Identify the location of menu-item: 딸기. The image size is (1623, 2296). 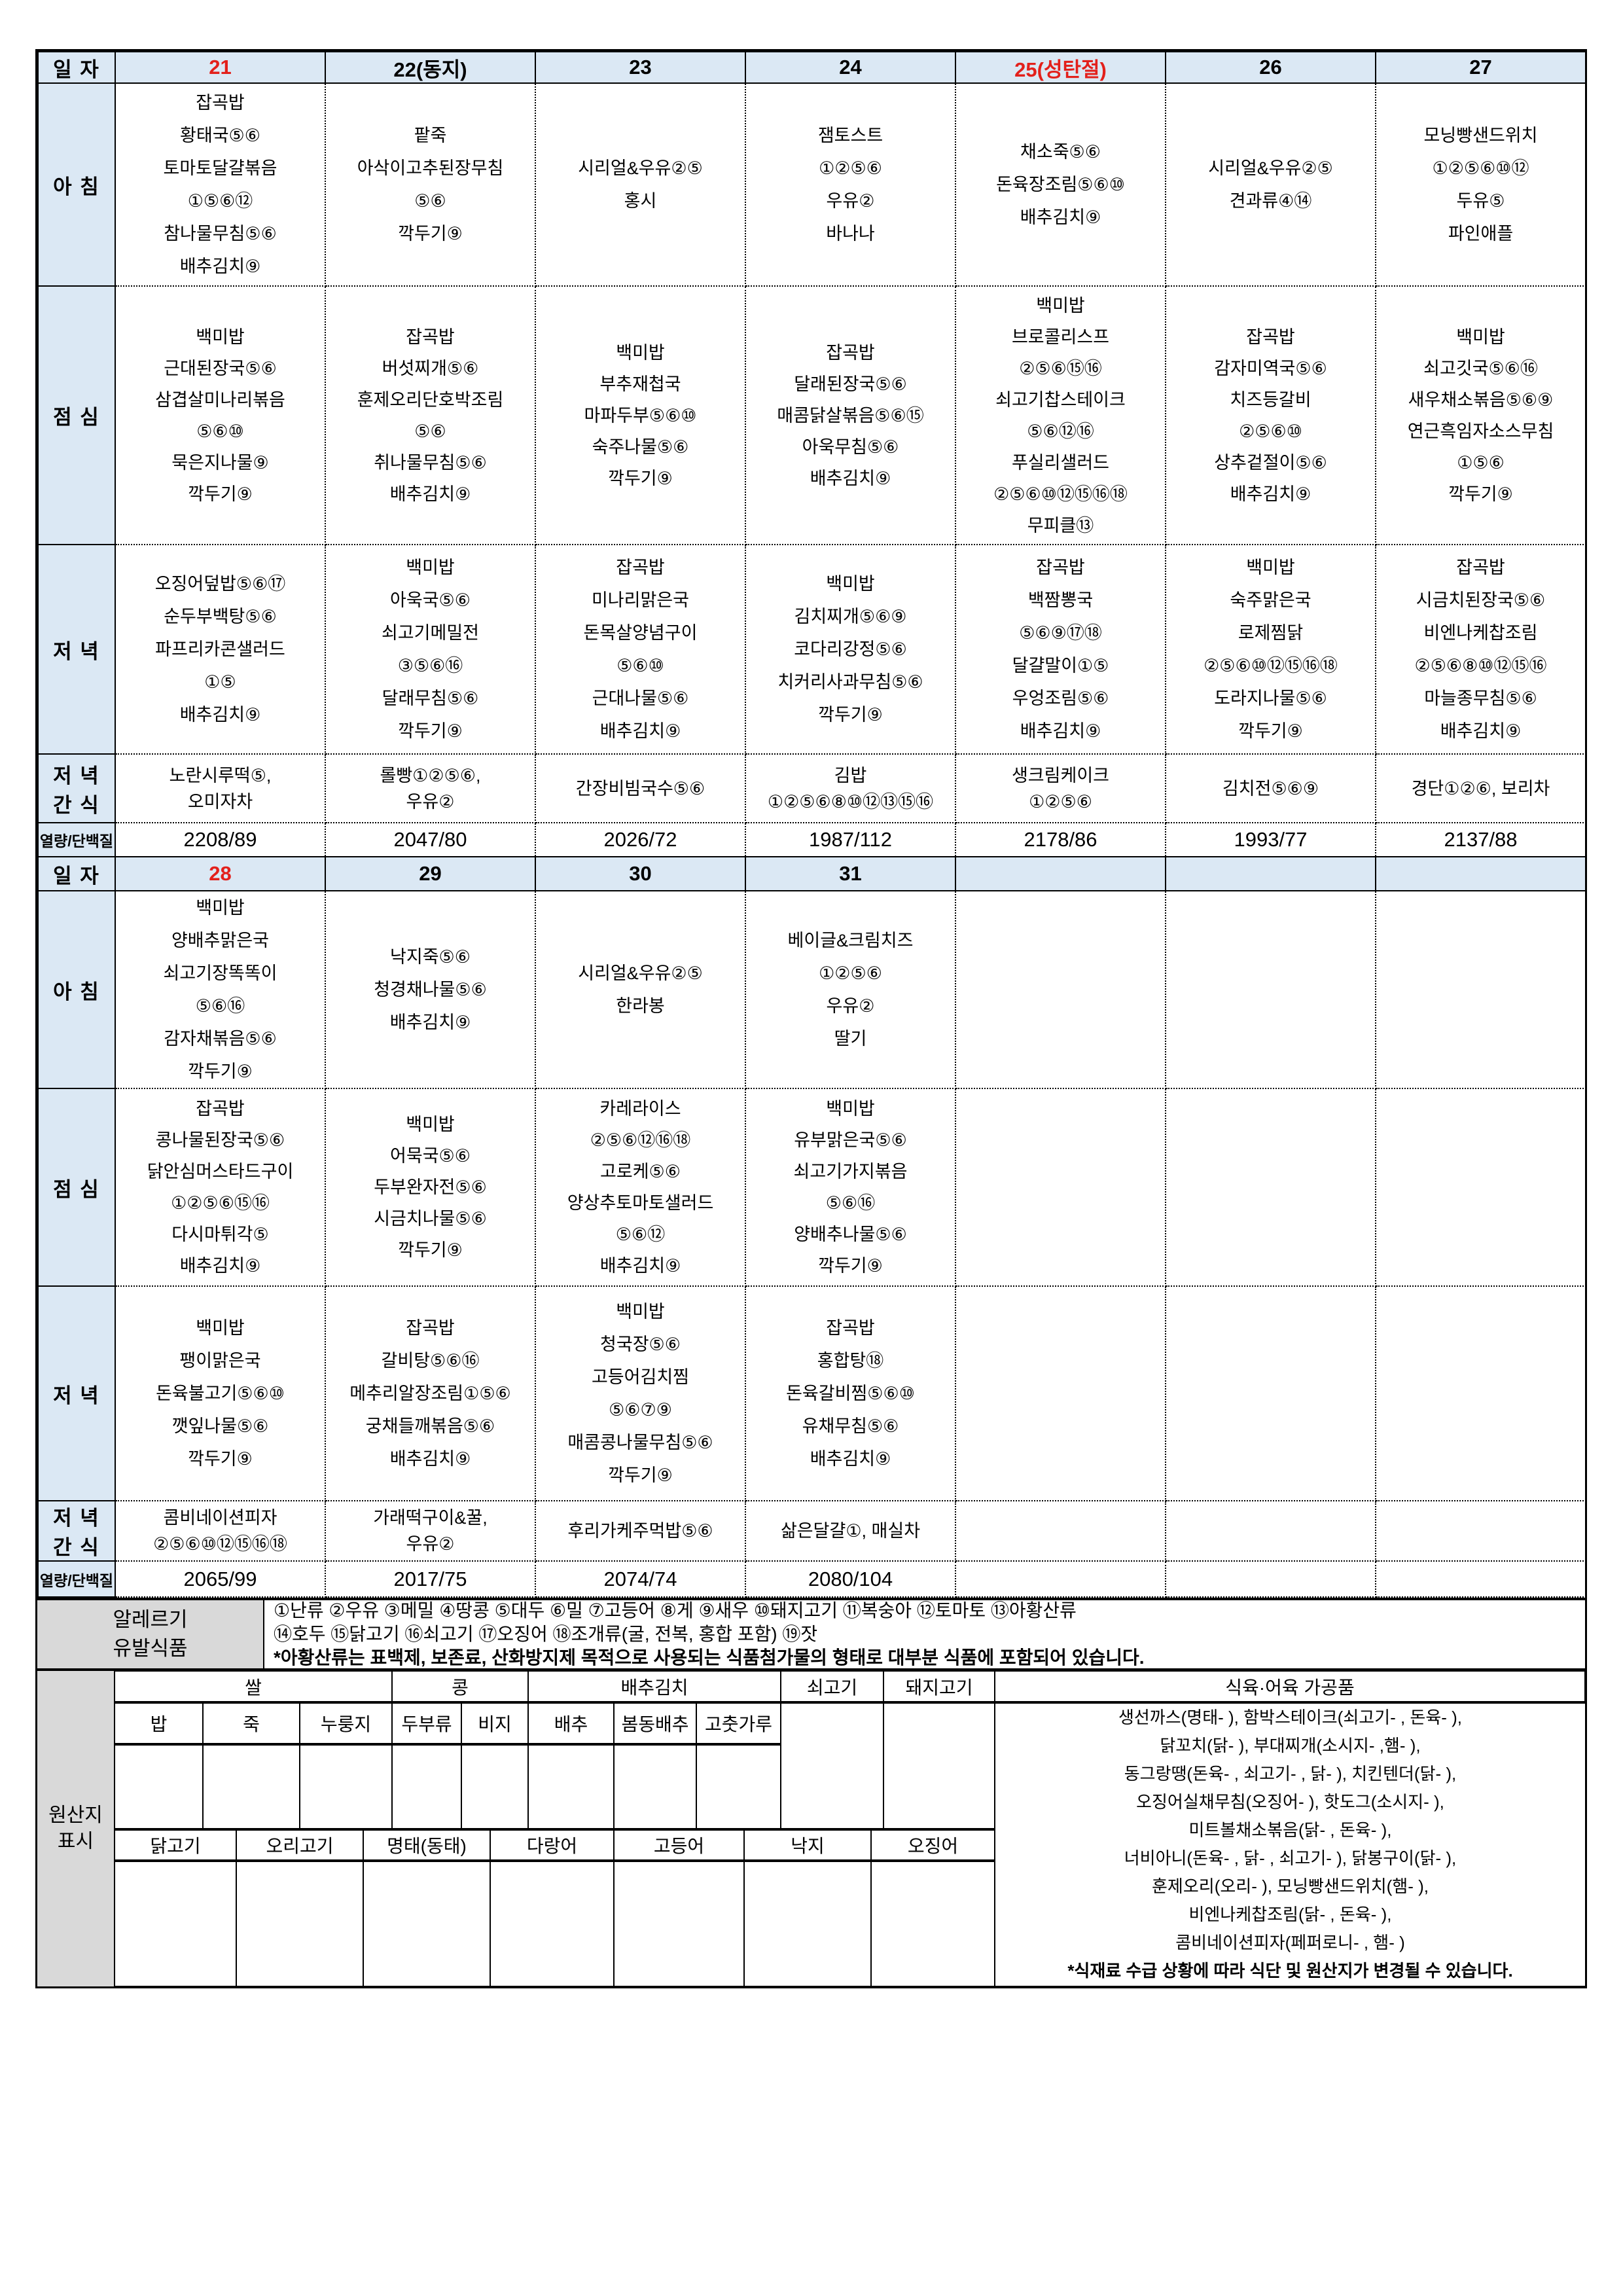
(850, 1039).